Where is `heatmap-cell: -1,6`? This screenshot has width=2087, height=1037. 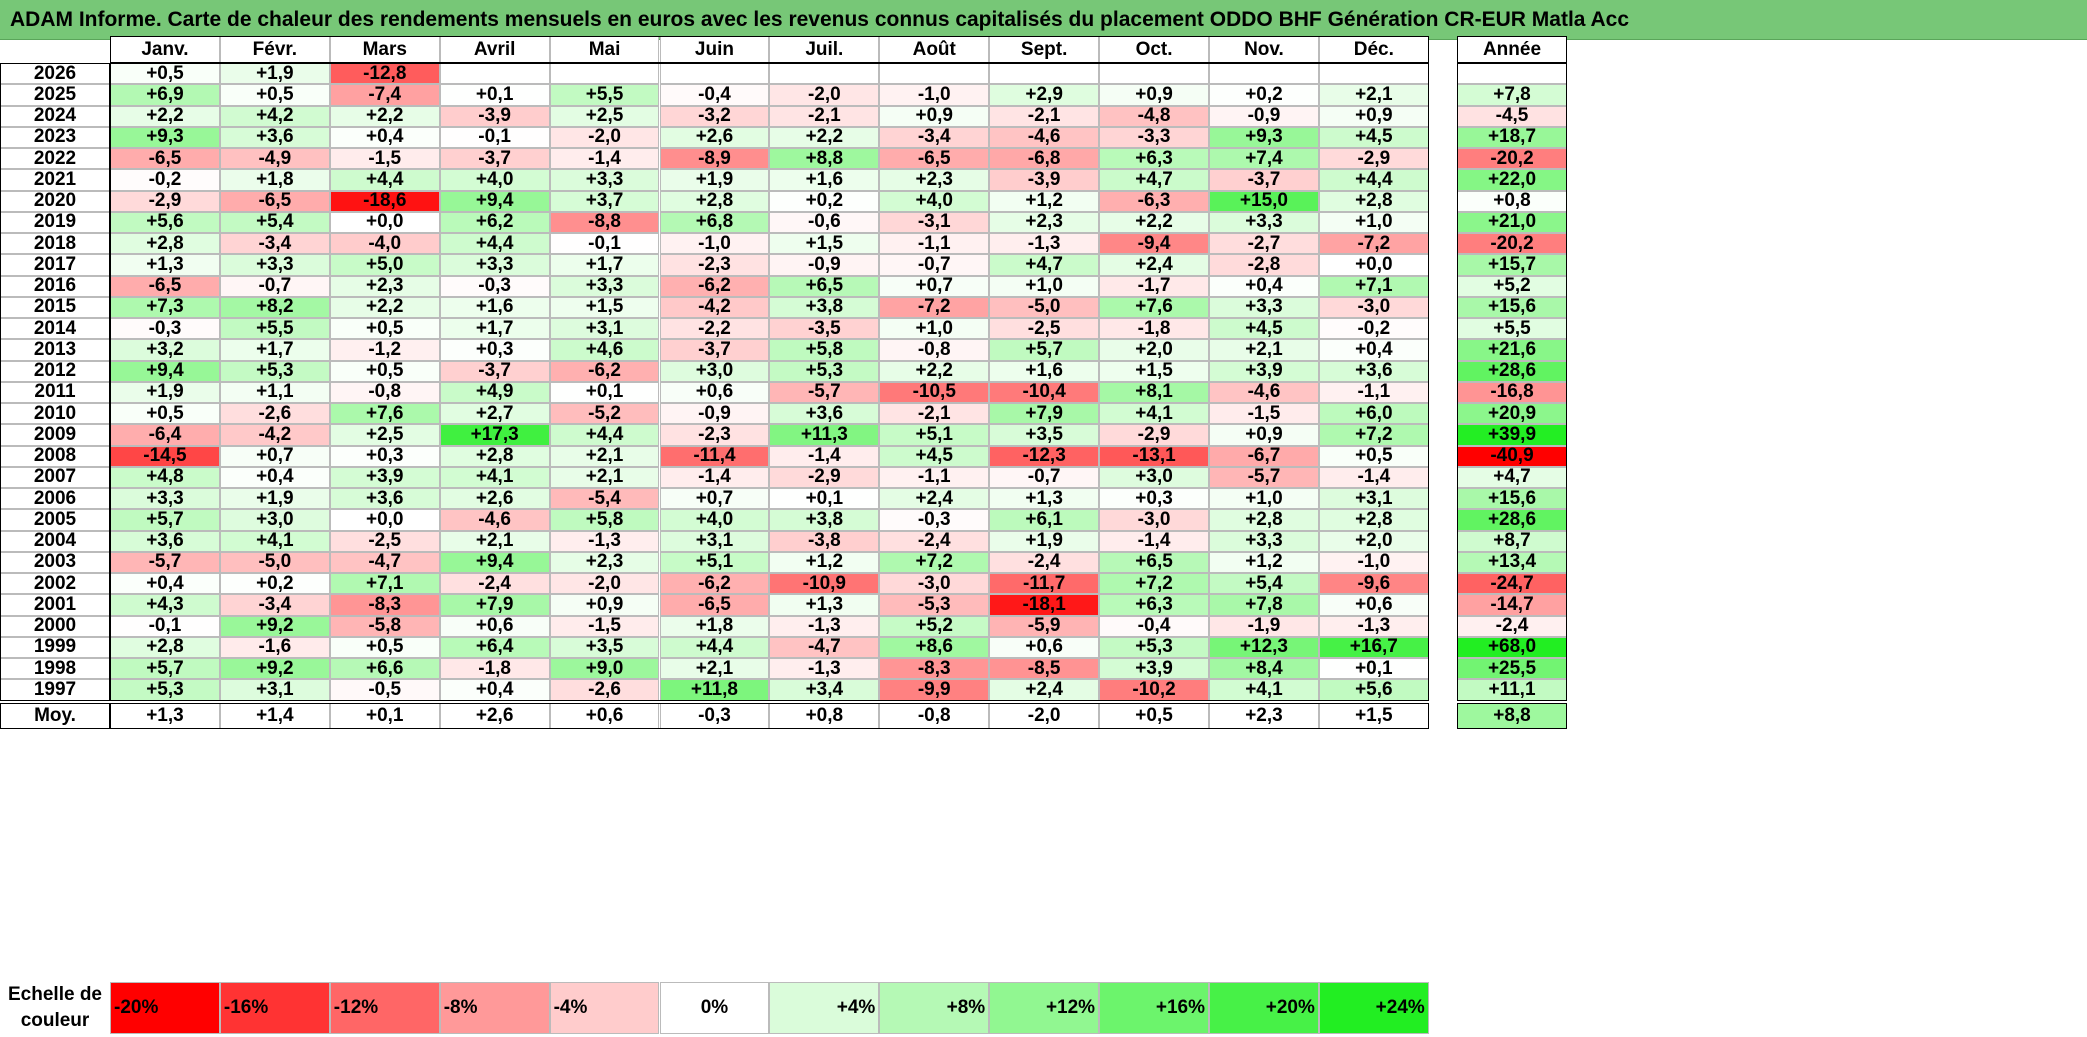
heatmap-cell: -1,6 is located at coordinates (274, 647).